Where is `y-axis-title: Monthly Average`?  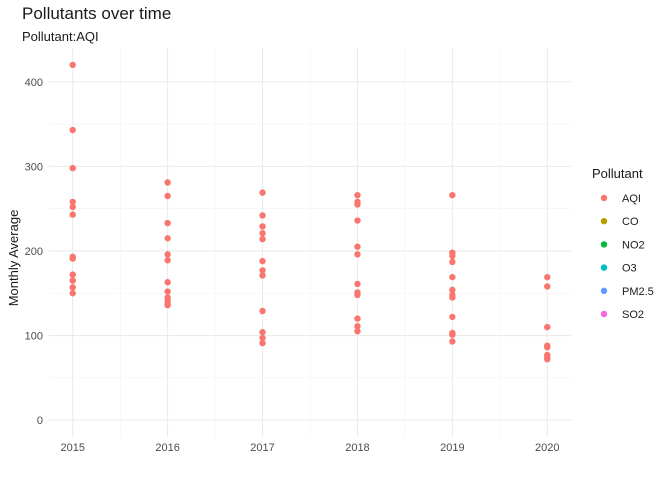
y-axis-title: Monthly Average is located at coordinates (13, 258).